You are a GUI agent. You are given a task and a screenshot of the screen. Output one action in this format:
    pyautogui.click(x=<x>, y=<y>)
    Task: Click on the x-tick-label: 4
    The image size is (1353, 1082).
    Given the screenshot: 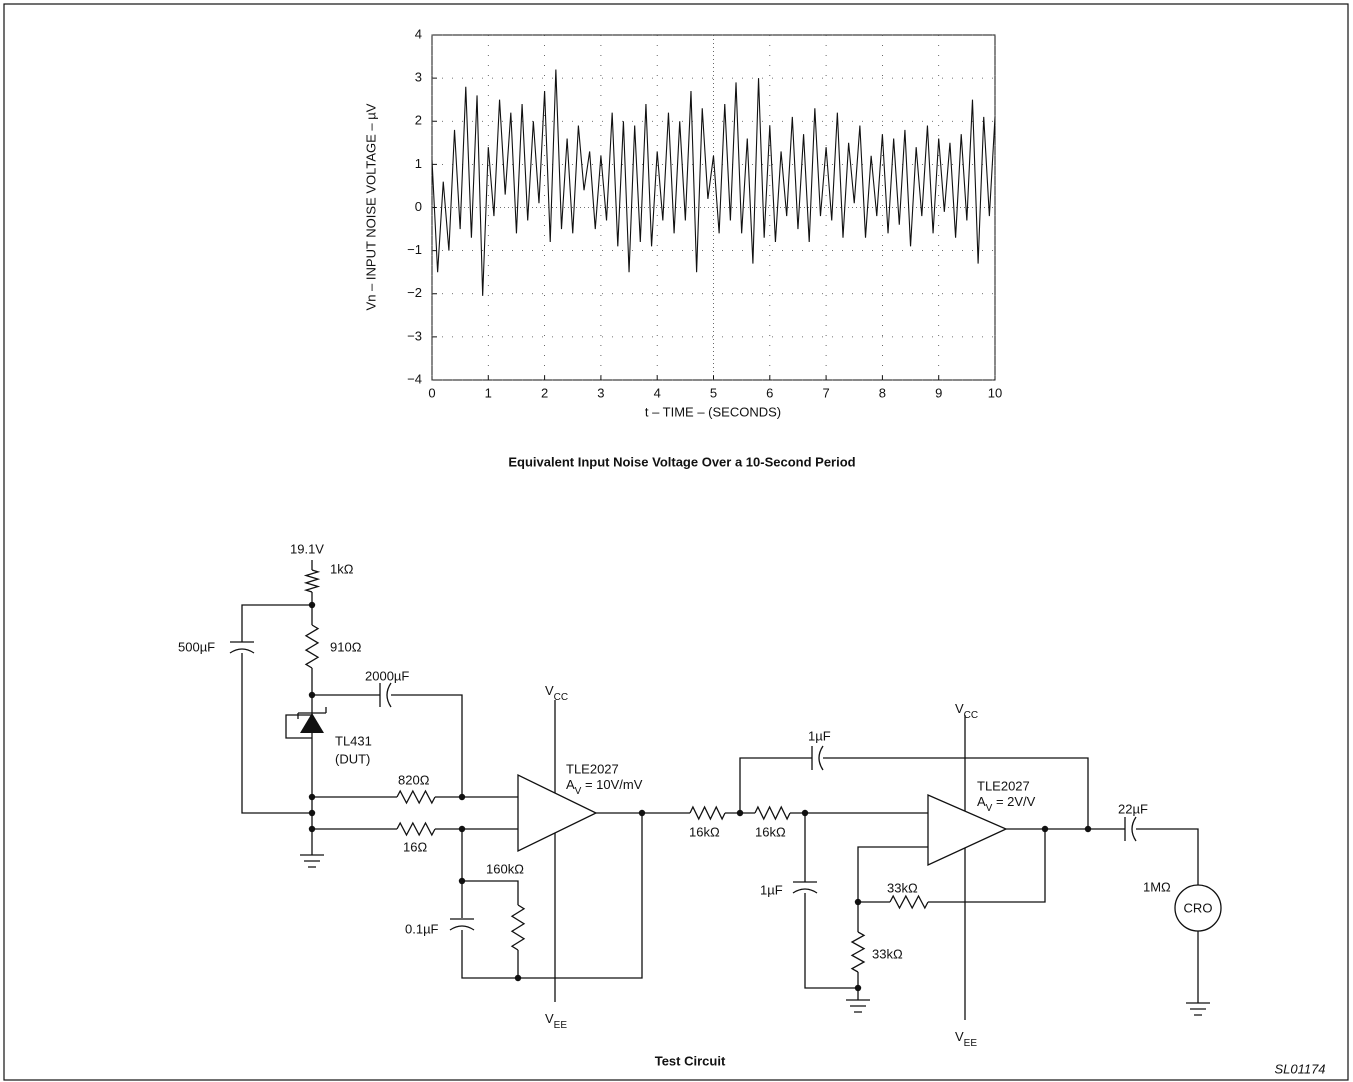 What is the action you would take?
    pyautogui.click(x=657, y=392)
    